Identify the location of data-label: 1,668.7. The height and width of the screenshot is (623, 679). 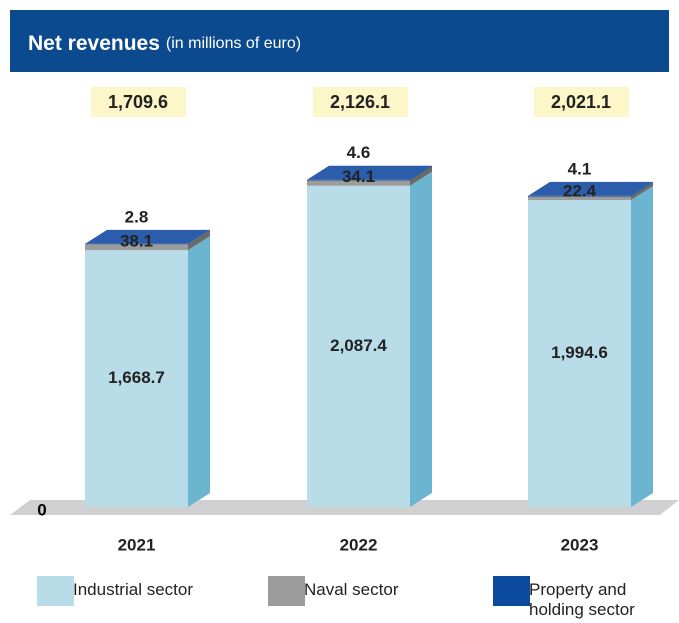
(136, 377).